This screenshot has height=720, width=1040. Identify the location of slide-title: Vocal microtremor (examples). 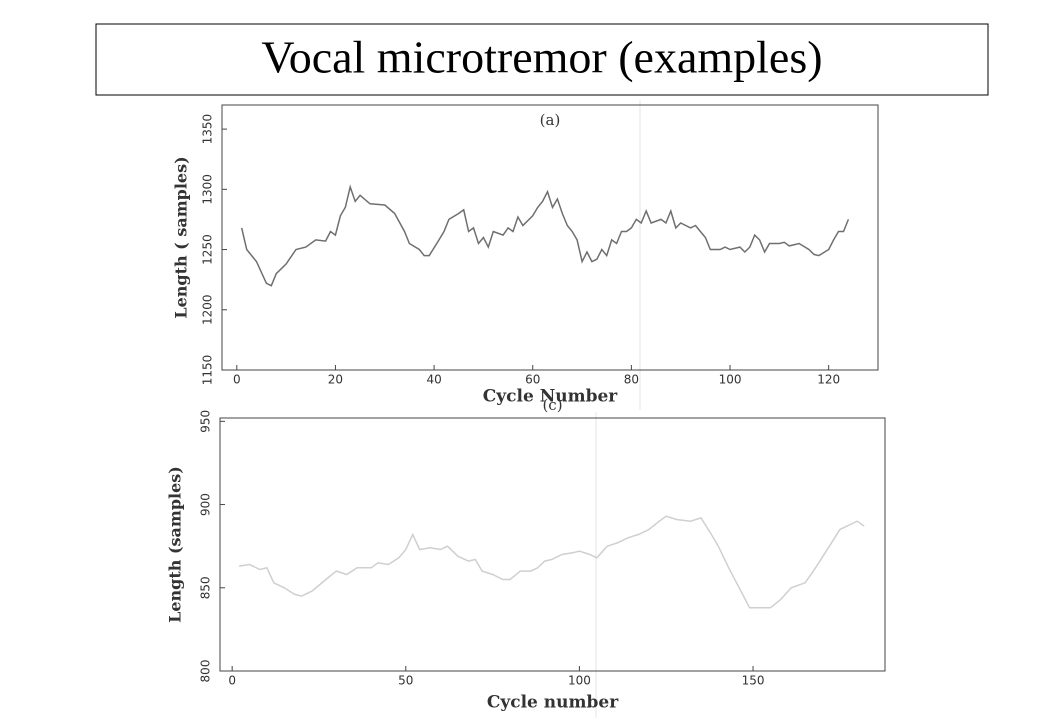
(541, 57).